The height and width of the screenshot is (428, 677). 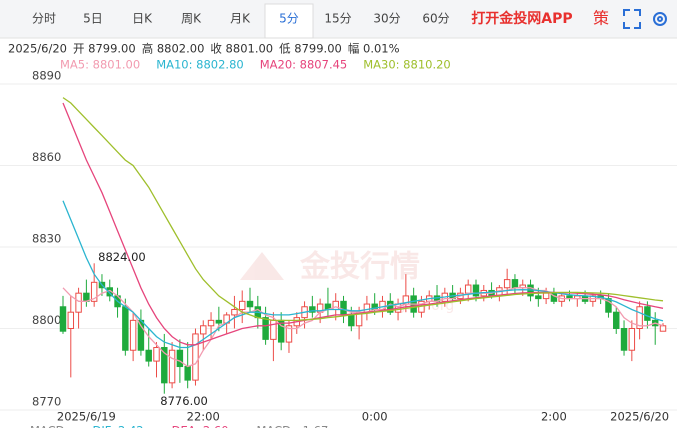 I want to click on x-tick-label: 2025/6/19, so click(x=86, y=417).